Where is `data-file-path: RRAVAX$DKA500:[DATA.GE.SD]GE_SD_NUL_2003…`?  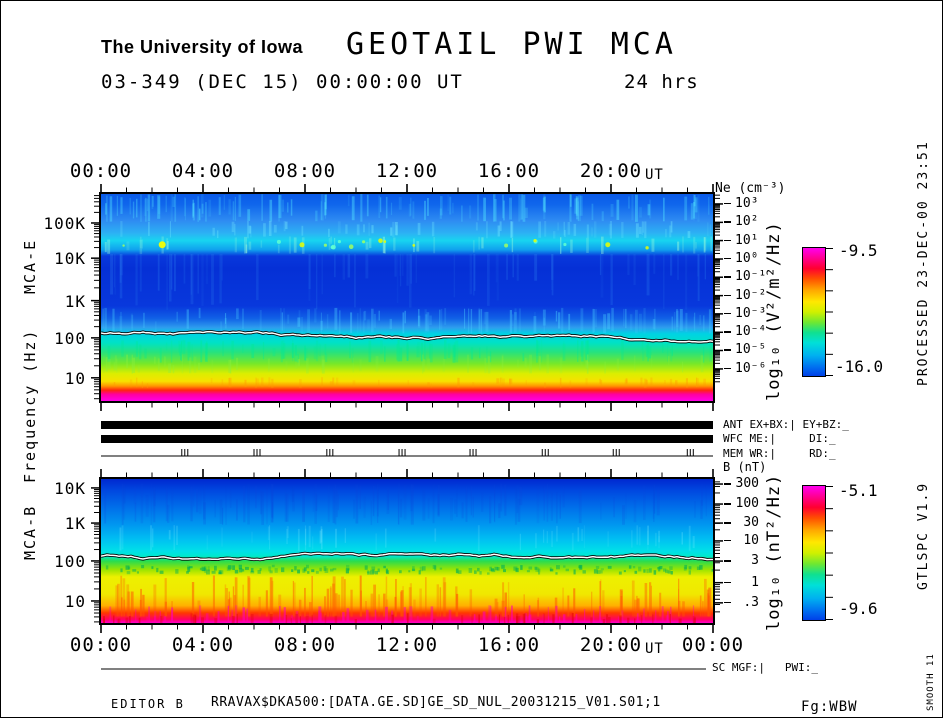 data-file-path: RRAVAX$DKA500:[DATA.GE.SD]GE_SD_NUL_2003… is located at coordinates (436, 702).